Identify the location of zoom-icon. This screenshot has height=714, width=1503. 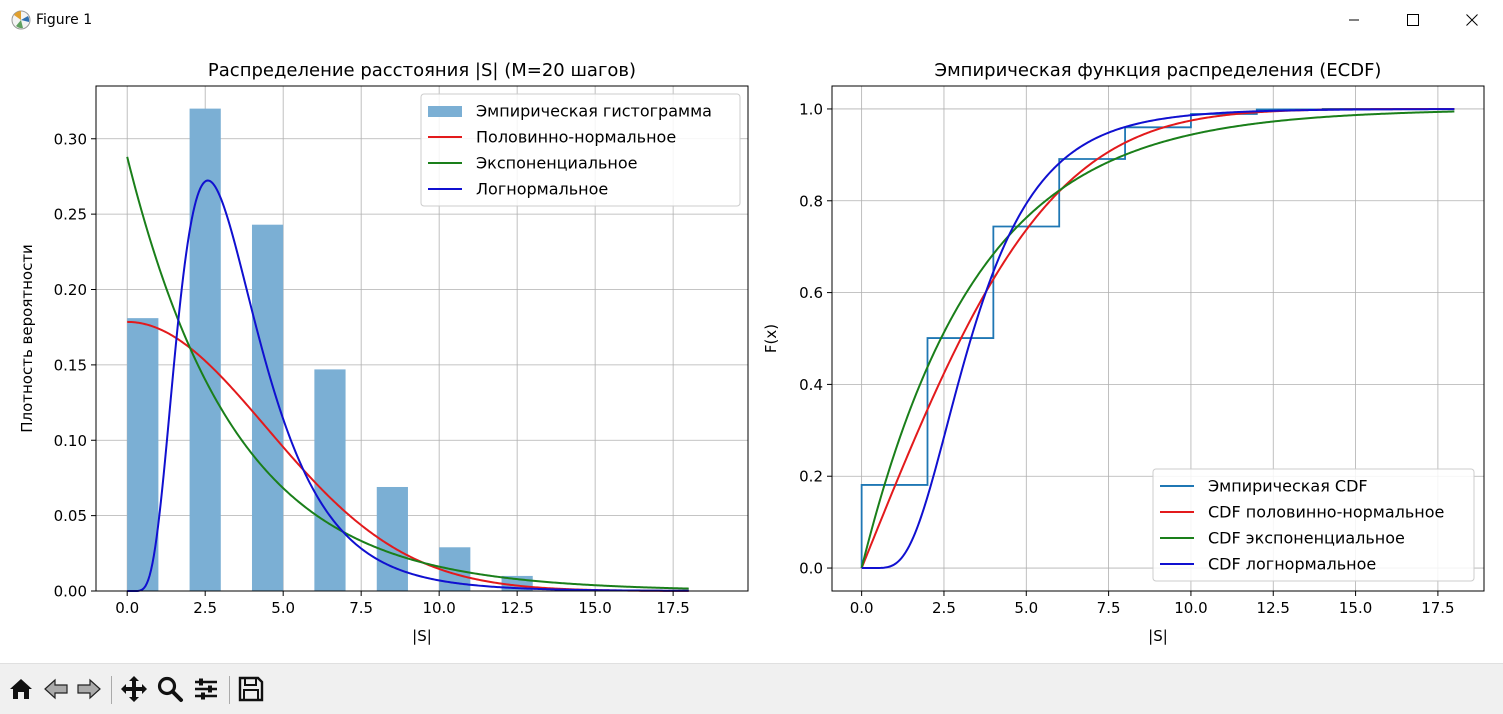
(170, 689).